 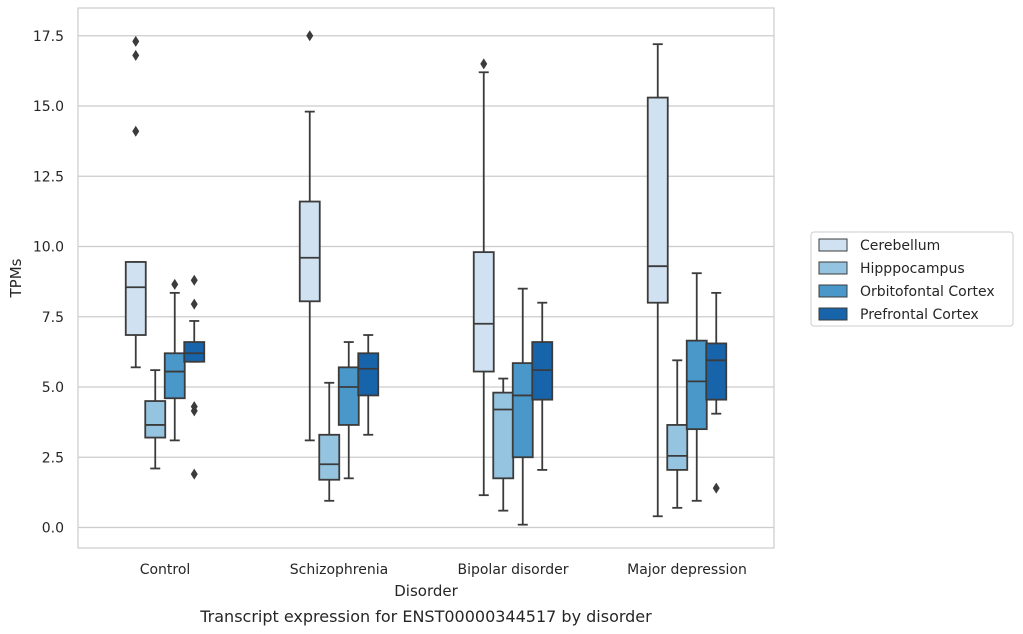 I want to click on legend-label: Cerebellum, so click(x=900, y=246).